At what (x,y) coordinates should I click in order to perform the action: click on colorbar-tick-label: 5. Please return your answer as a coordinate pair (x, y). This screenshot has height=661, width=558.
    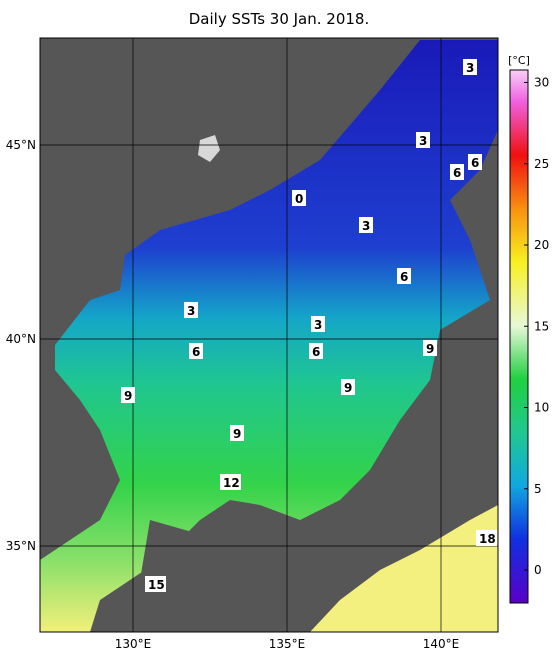
    Looking at the image, I should click on (538, 489).